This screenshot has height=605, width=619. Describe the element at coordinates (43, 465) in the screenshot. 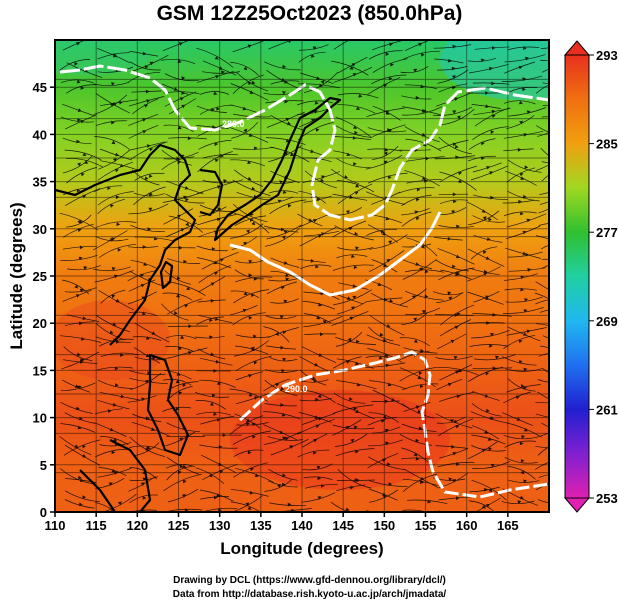

I see `y-tick-label: 5` at that location.